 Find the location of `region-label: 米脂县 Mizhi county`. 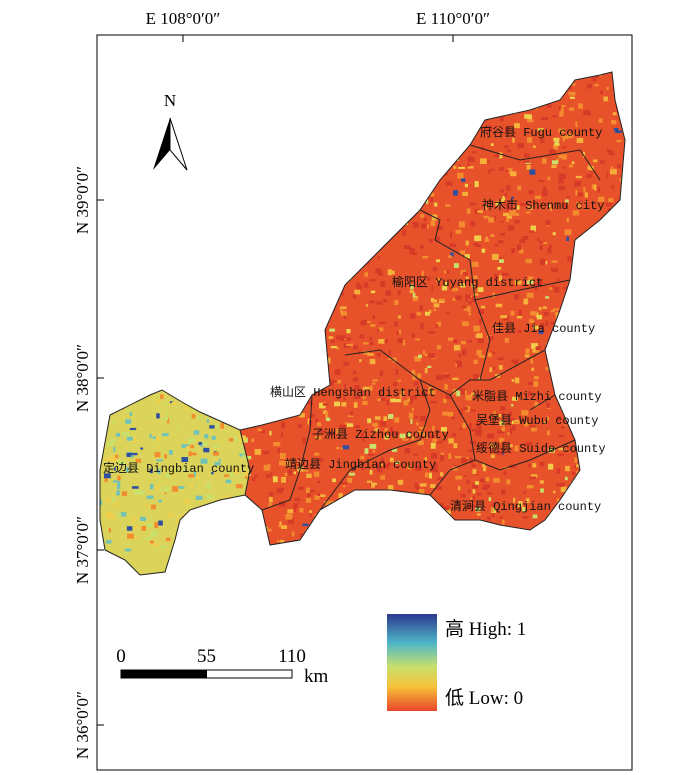

region-label: 米脂县 Mizhi county is located at coordinates (537, 396).